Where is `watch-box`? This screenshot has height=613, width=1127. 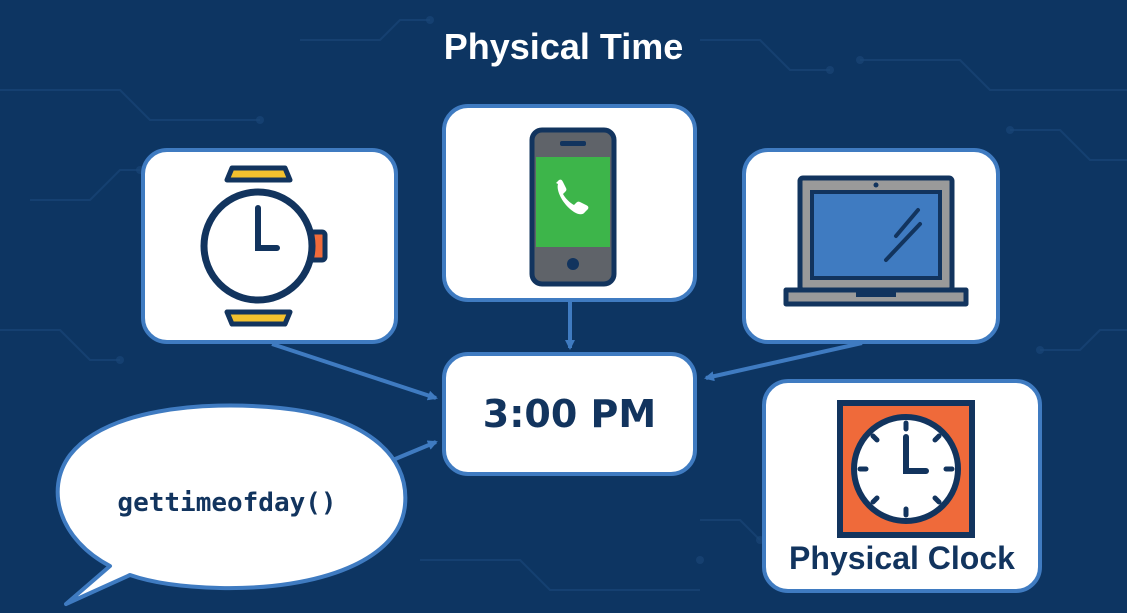
watch-box is located at coordinates (269, 246).